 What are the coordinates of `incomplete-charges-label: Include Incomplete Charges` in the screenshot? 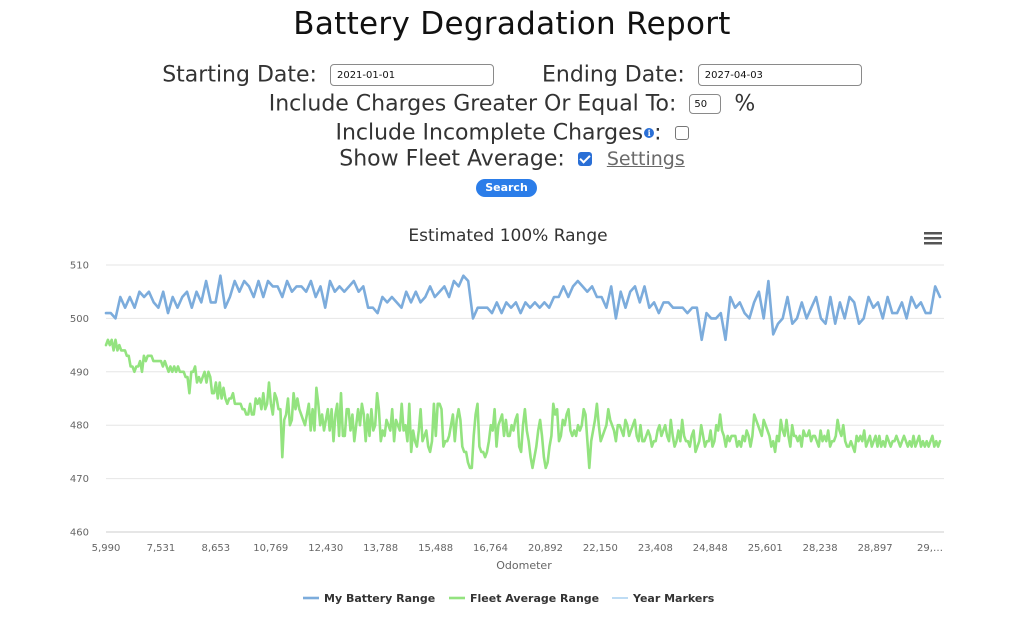 It's located at (489, 133).